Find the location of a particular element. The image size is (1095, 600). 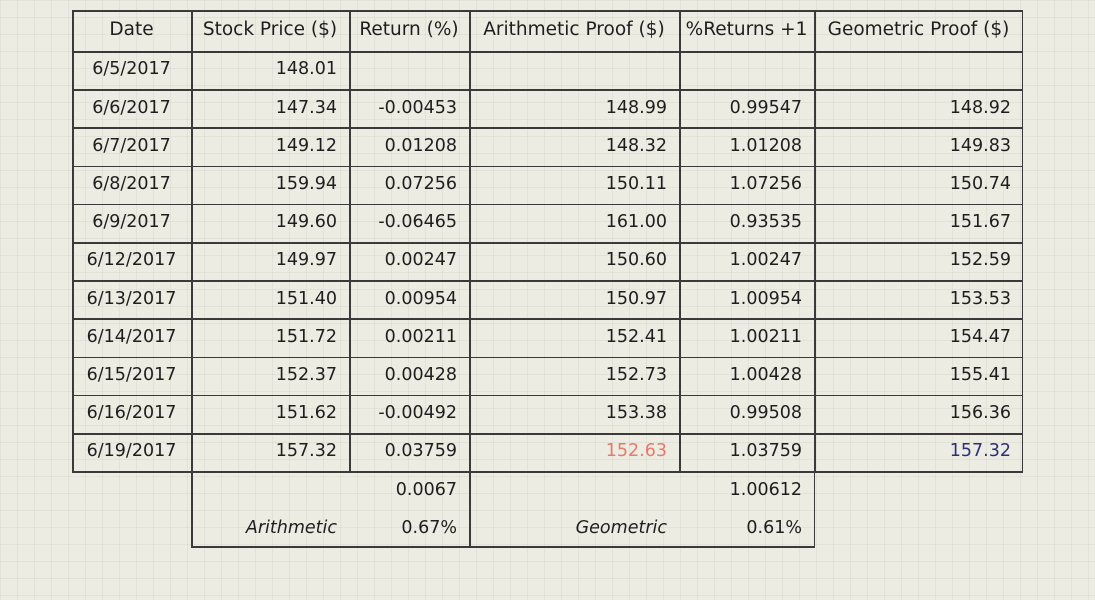

cell-return is located at coordinates (409, 70).